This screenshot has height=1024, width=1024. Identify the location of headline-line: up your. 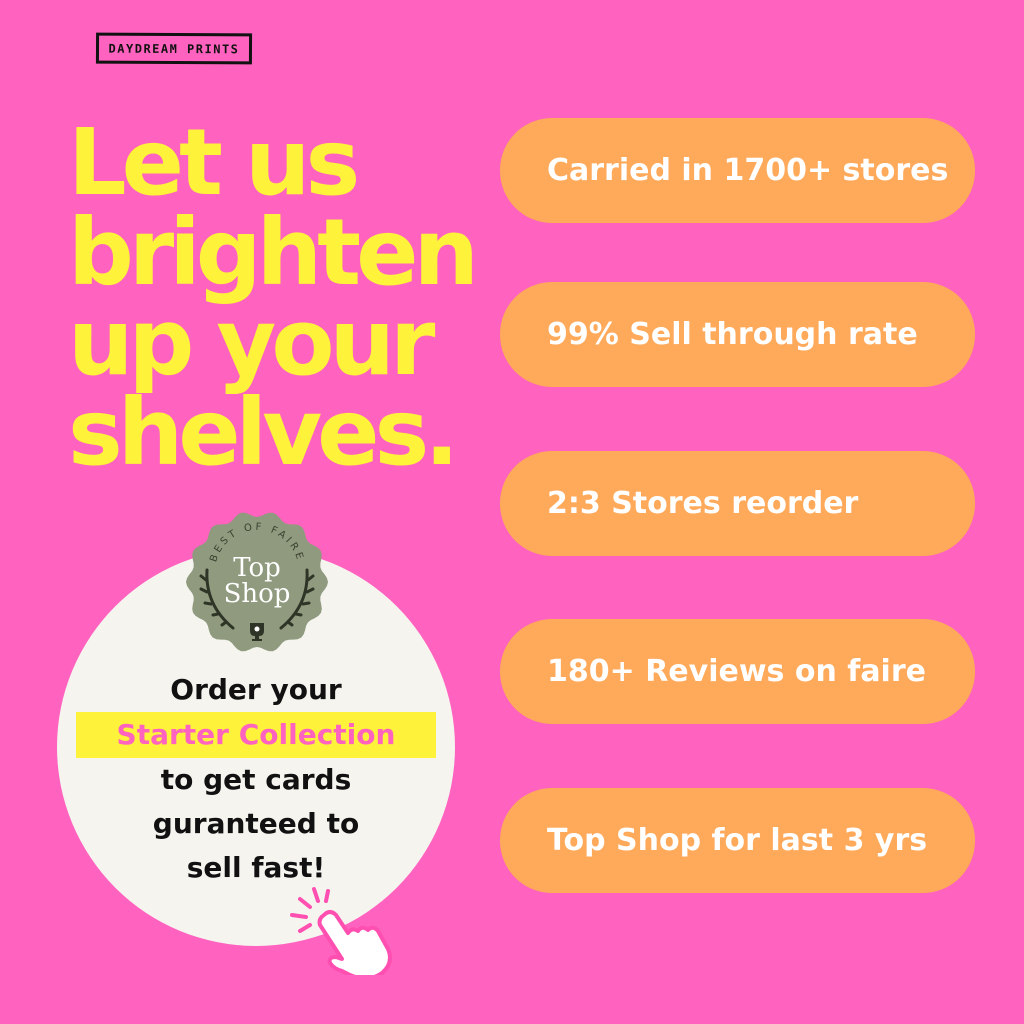
(251, 342).